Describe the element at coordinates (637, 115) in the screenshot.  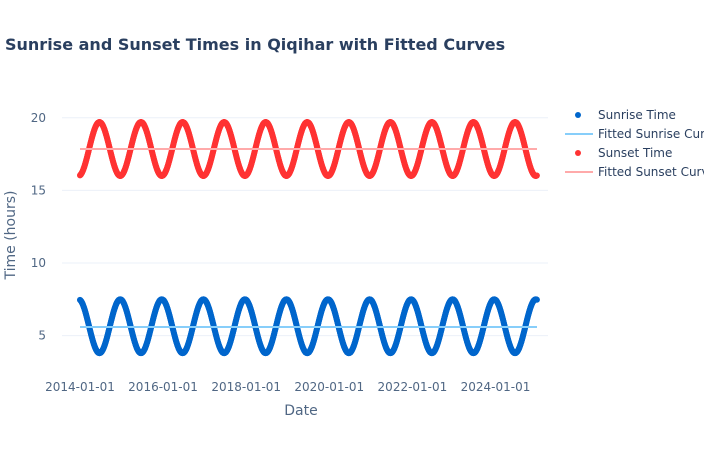
I see `legend-label: Sunrise Time` at that location.